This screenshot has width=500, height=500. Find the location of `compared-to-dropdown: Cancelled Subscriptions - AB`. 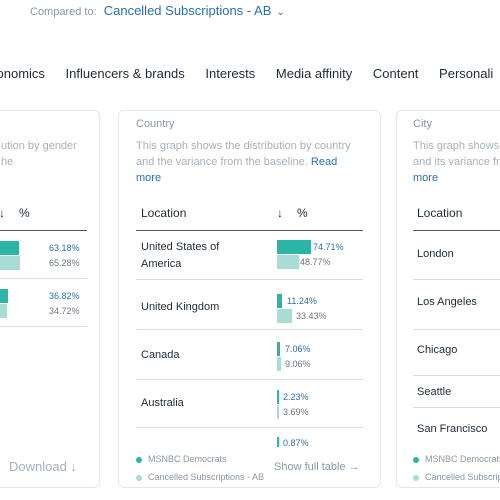

compared-to-dropdown: Cancelled Subscriptions - AB is located at coordinates (187, 10).